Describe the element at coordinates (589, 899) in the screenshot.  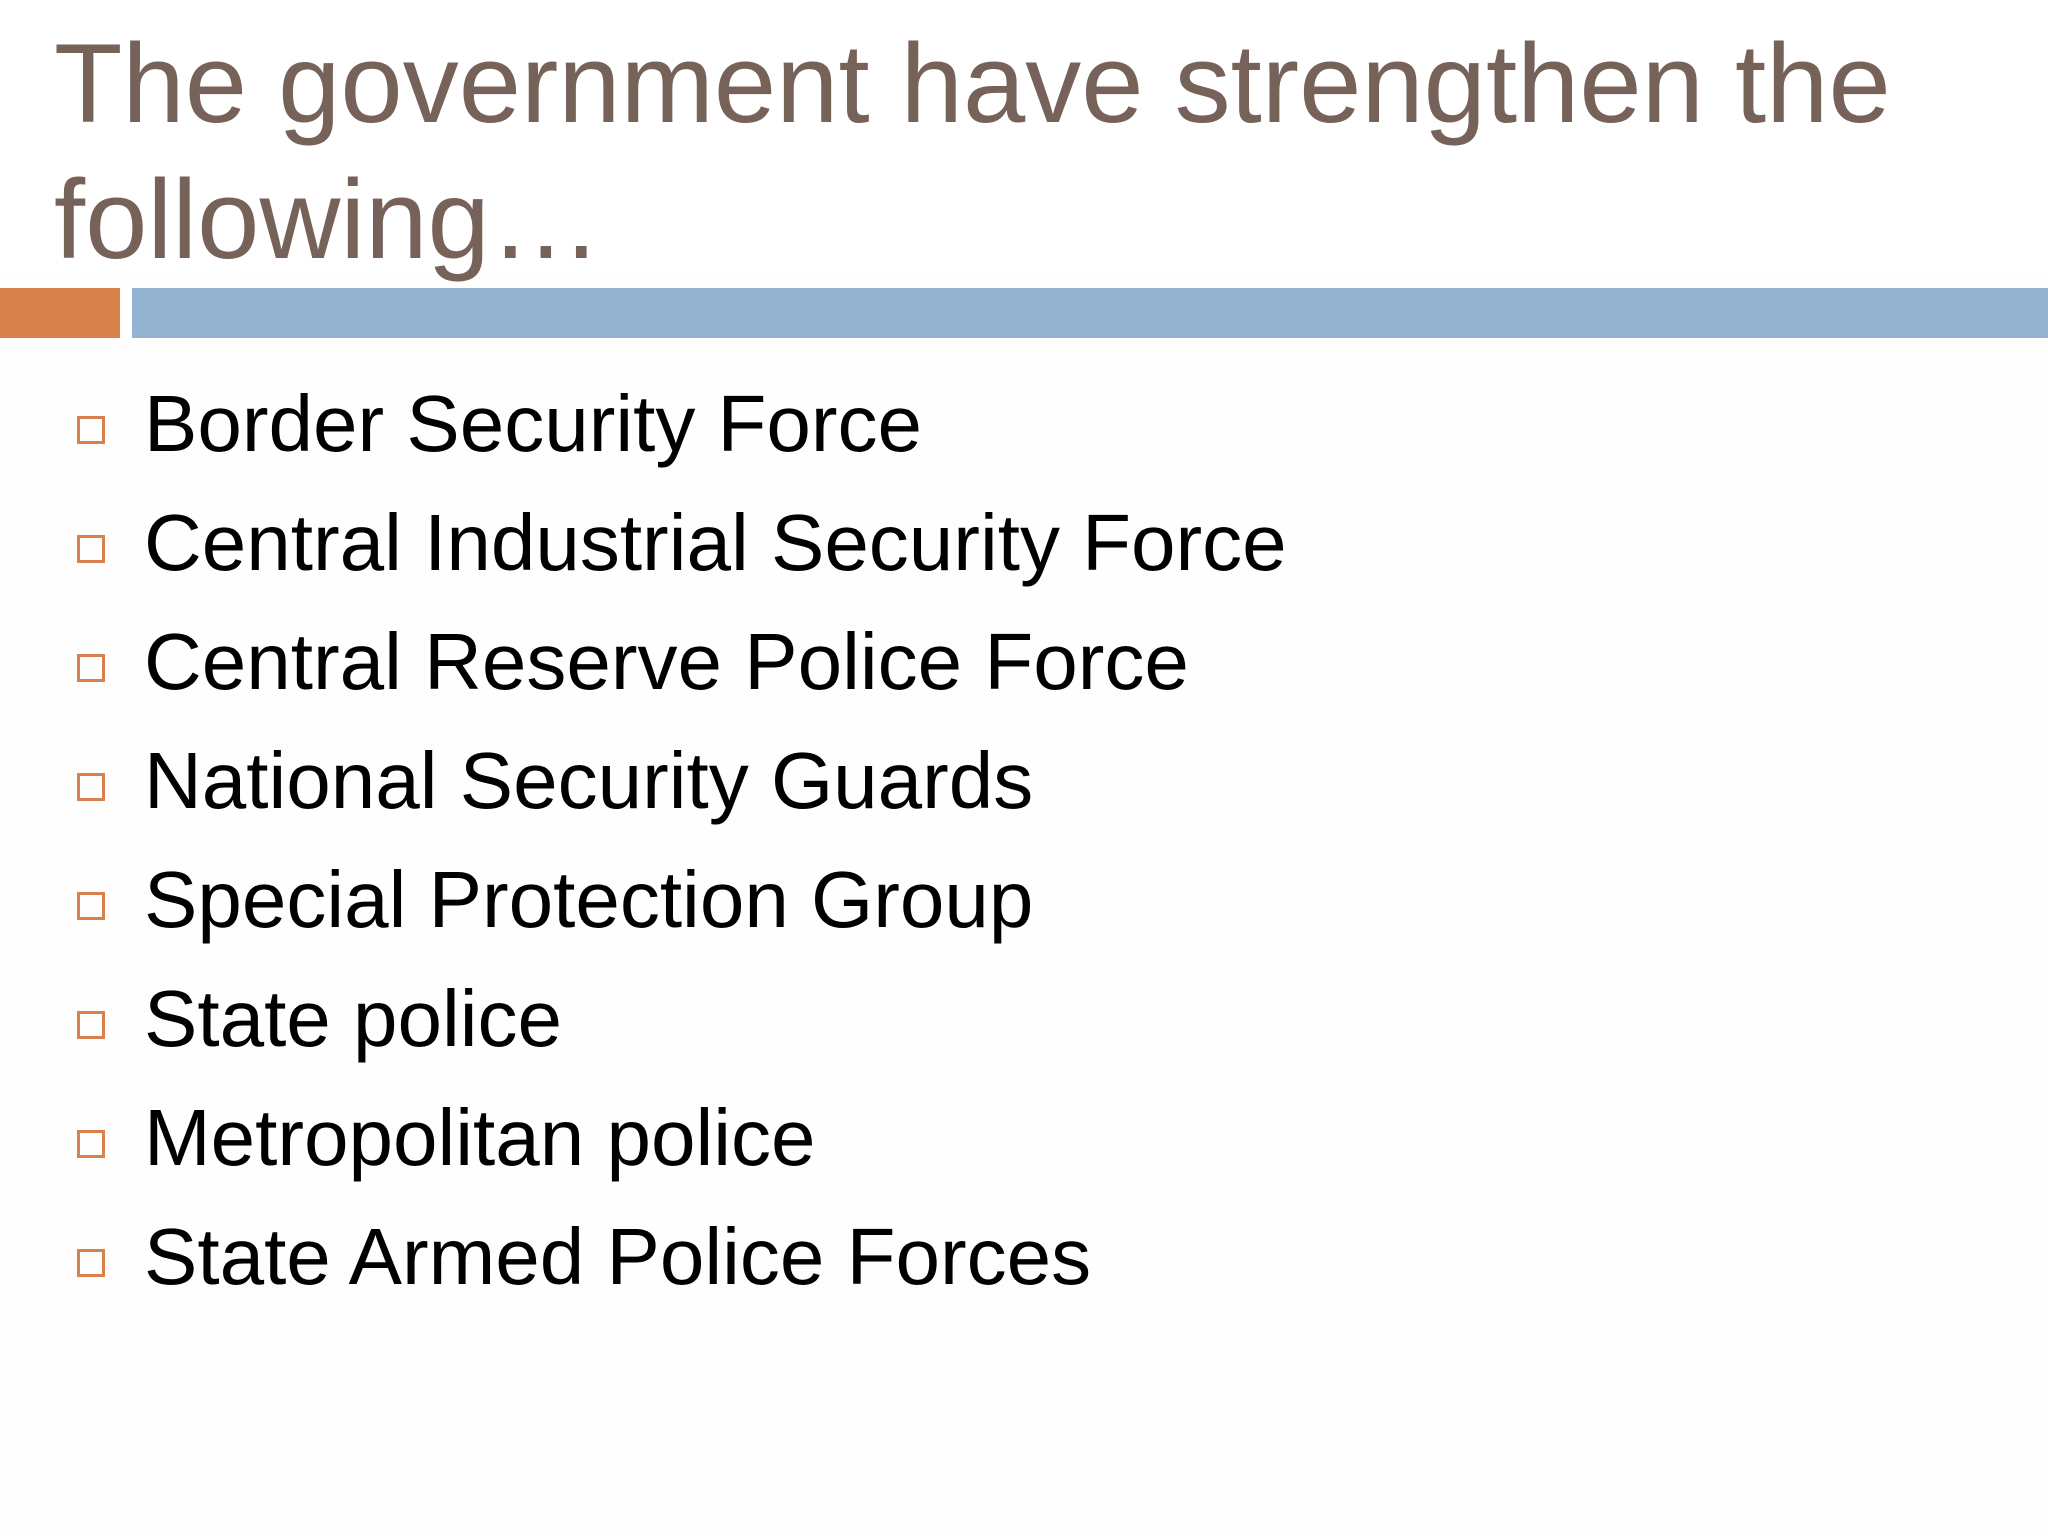
I see `list-item-label: Special Protection Group` at that location.